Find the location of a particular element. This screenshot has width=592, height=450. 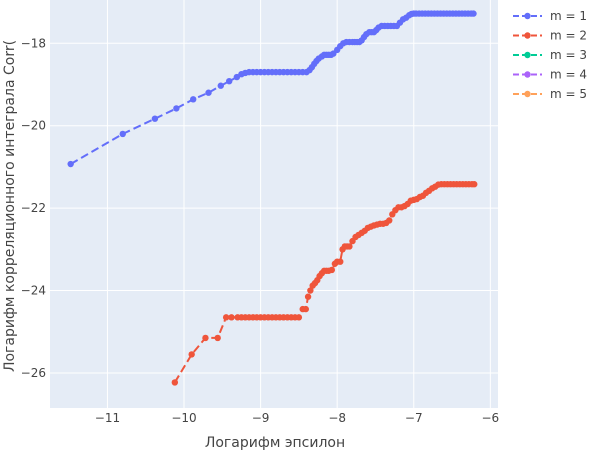

x-tick-label: −11 is located at coordinates (107, 418).